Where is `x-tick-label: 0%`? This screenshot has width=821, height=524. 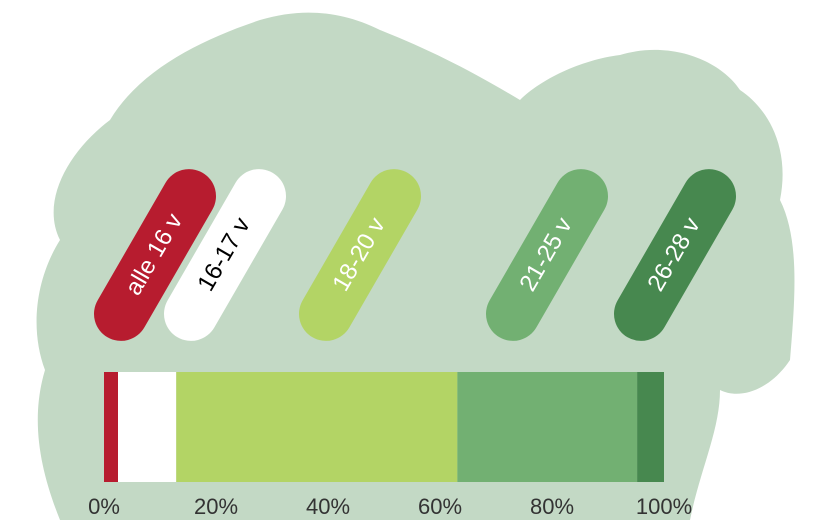 x-tick-label: 0% is located at coordinates (104, 506).